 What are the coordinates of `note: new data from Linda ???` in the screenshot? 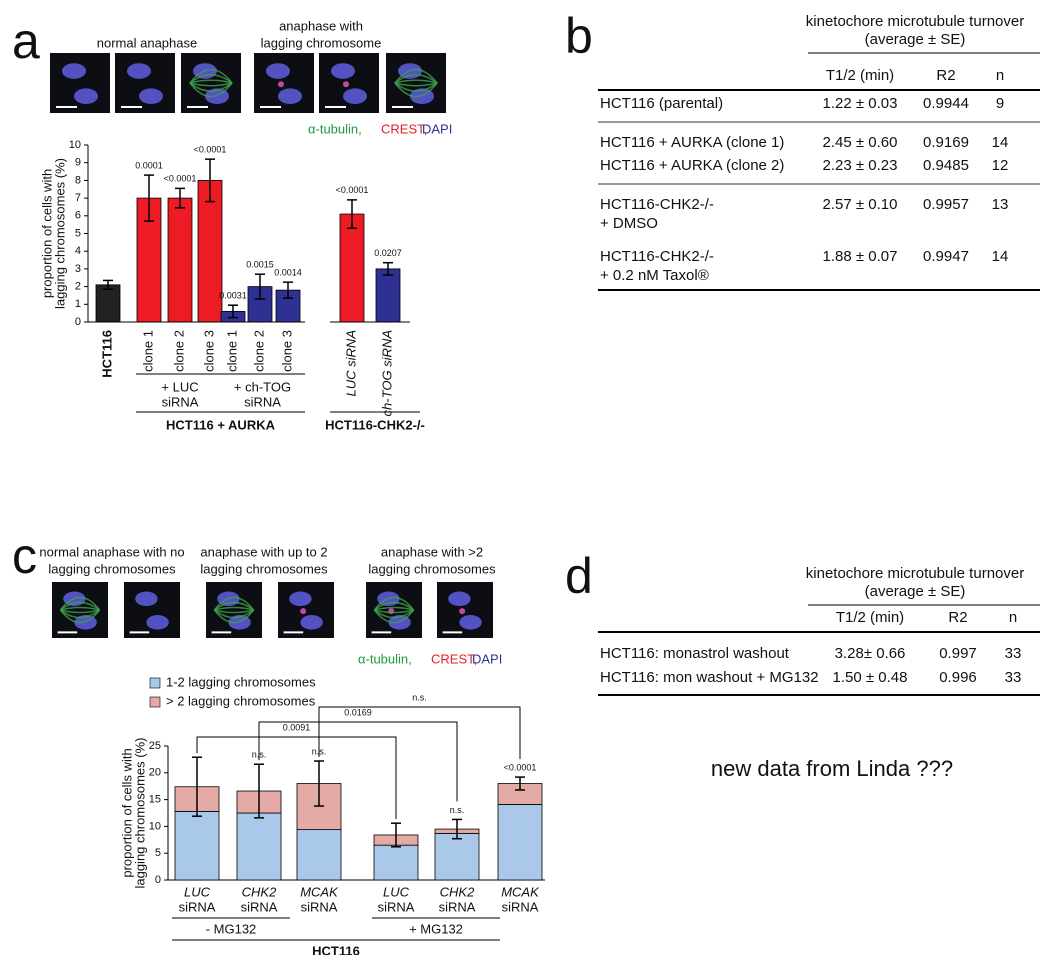 It's located at (832, 768).